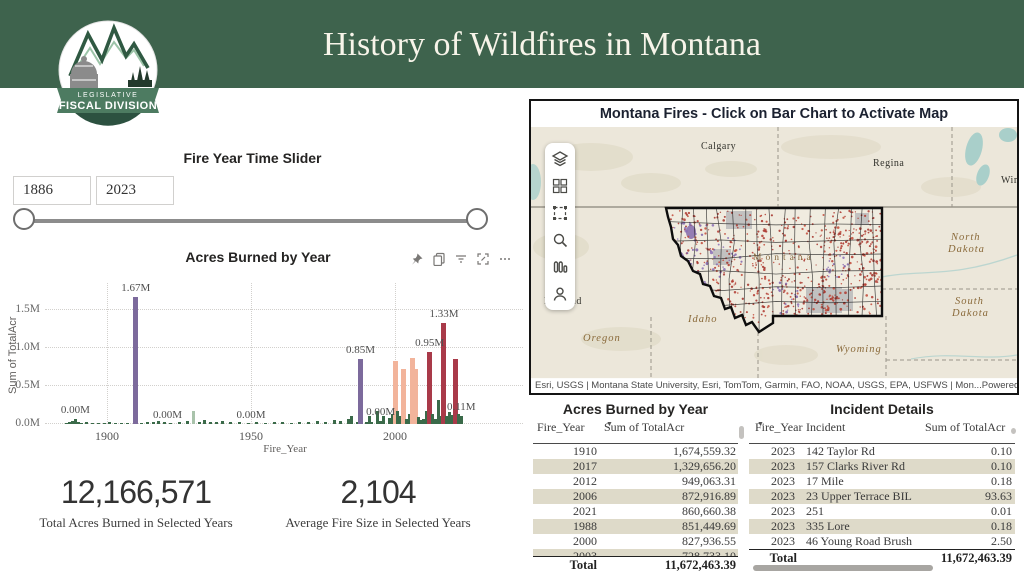  What do you see at coordinates (417, 259) in the screenshot?
I see `pin-icon` at bounding box center [417, 259].